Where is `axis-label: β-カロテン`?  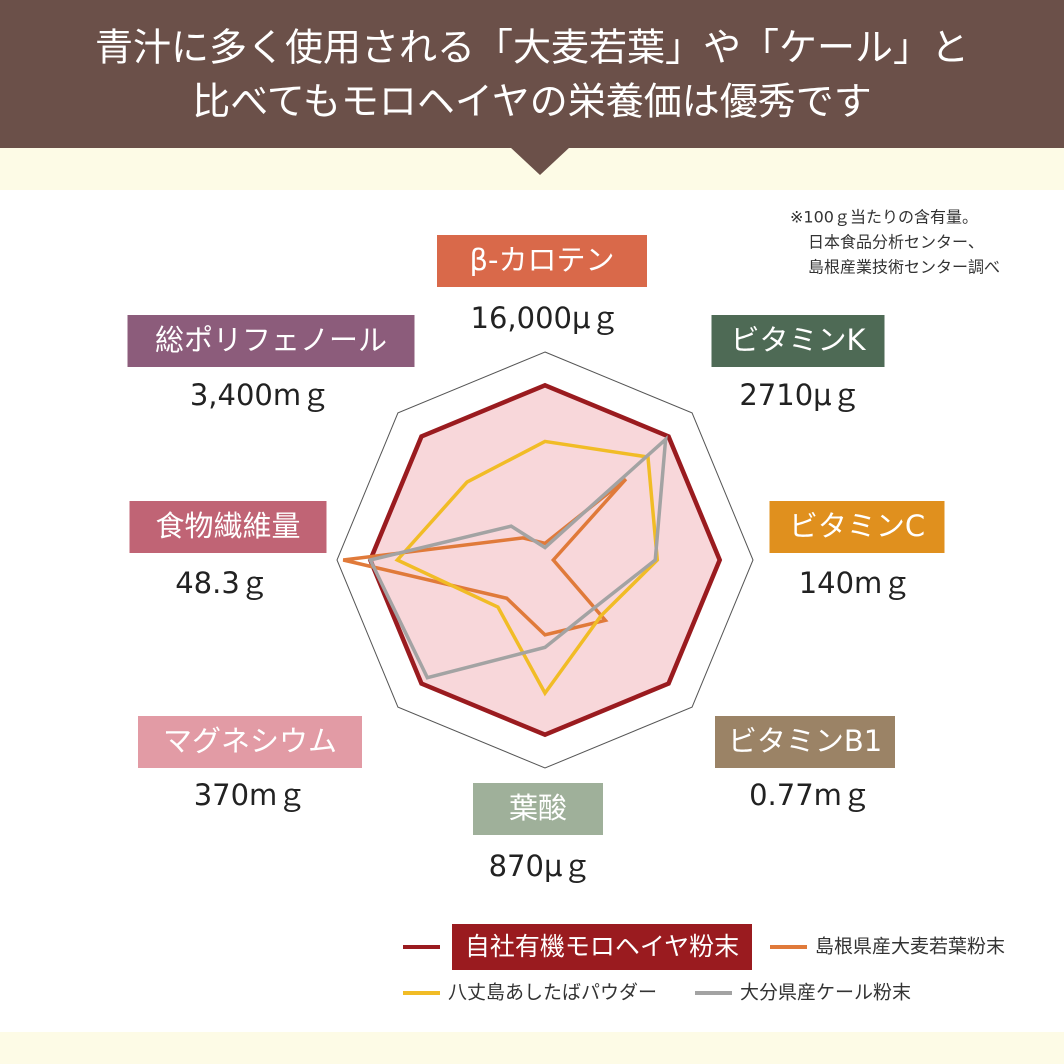
axis-label: β-カロテン is located at coordinates (542, 260).